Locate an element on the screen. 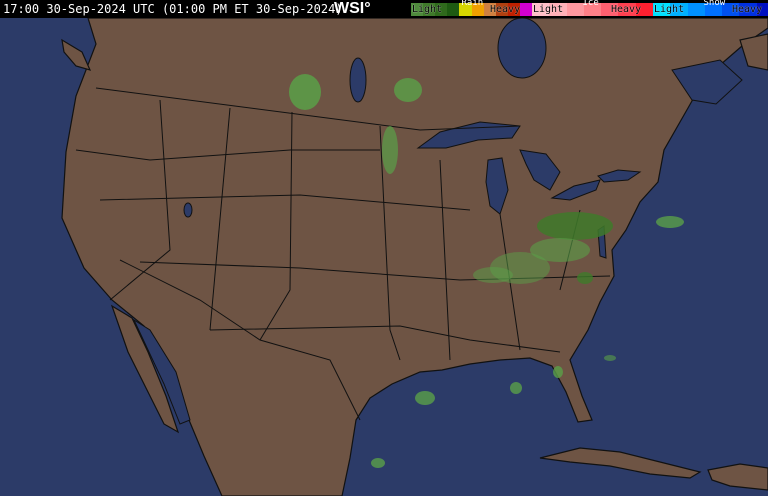 This screenshot has height=496, width=768. lake-huron is located at coordinates (540, 170).